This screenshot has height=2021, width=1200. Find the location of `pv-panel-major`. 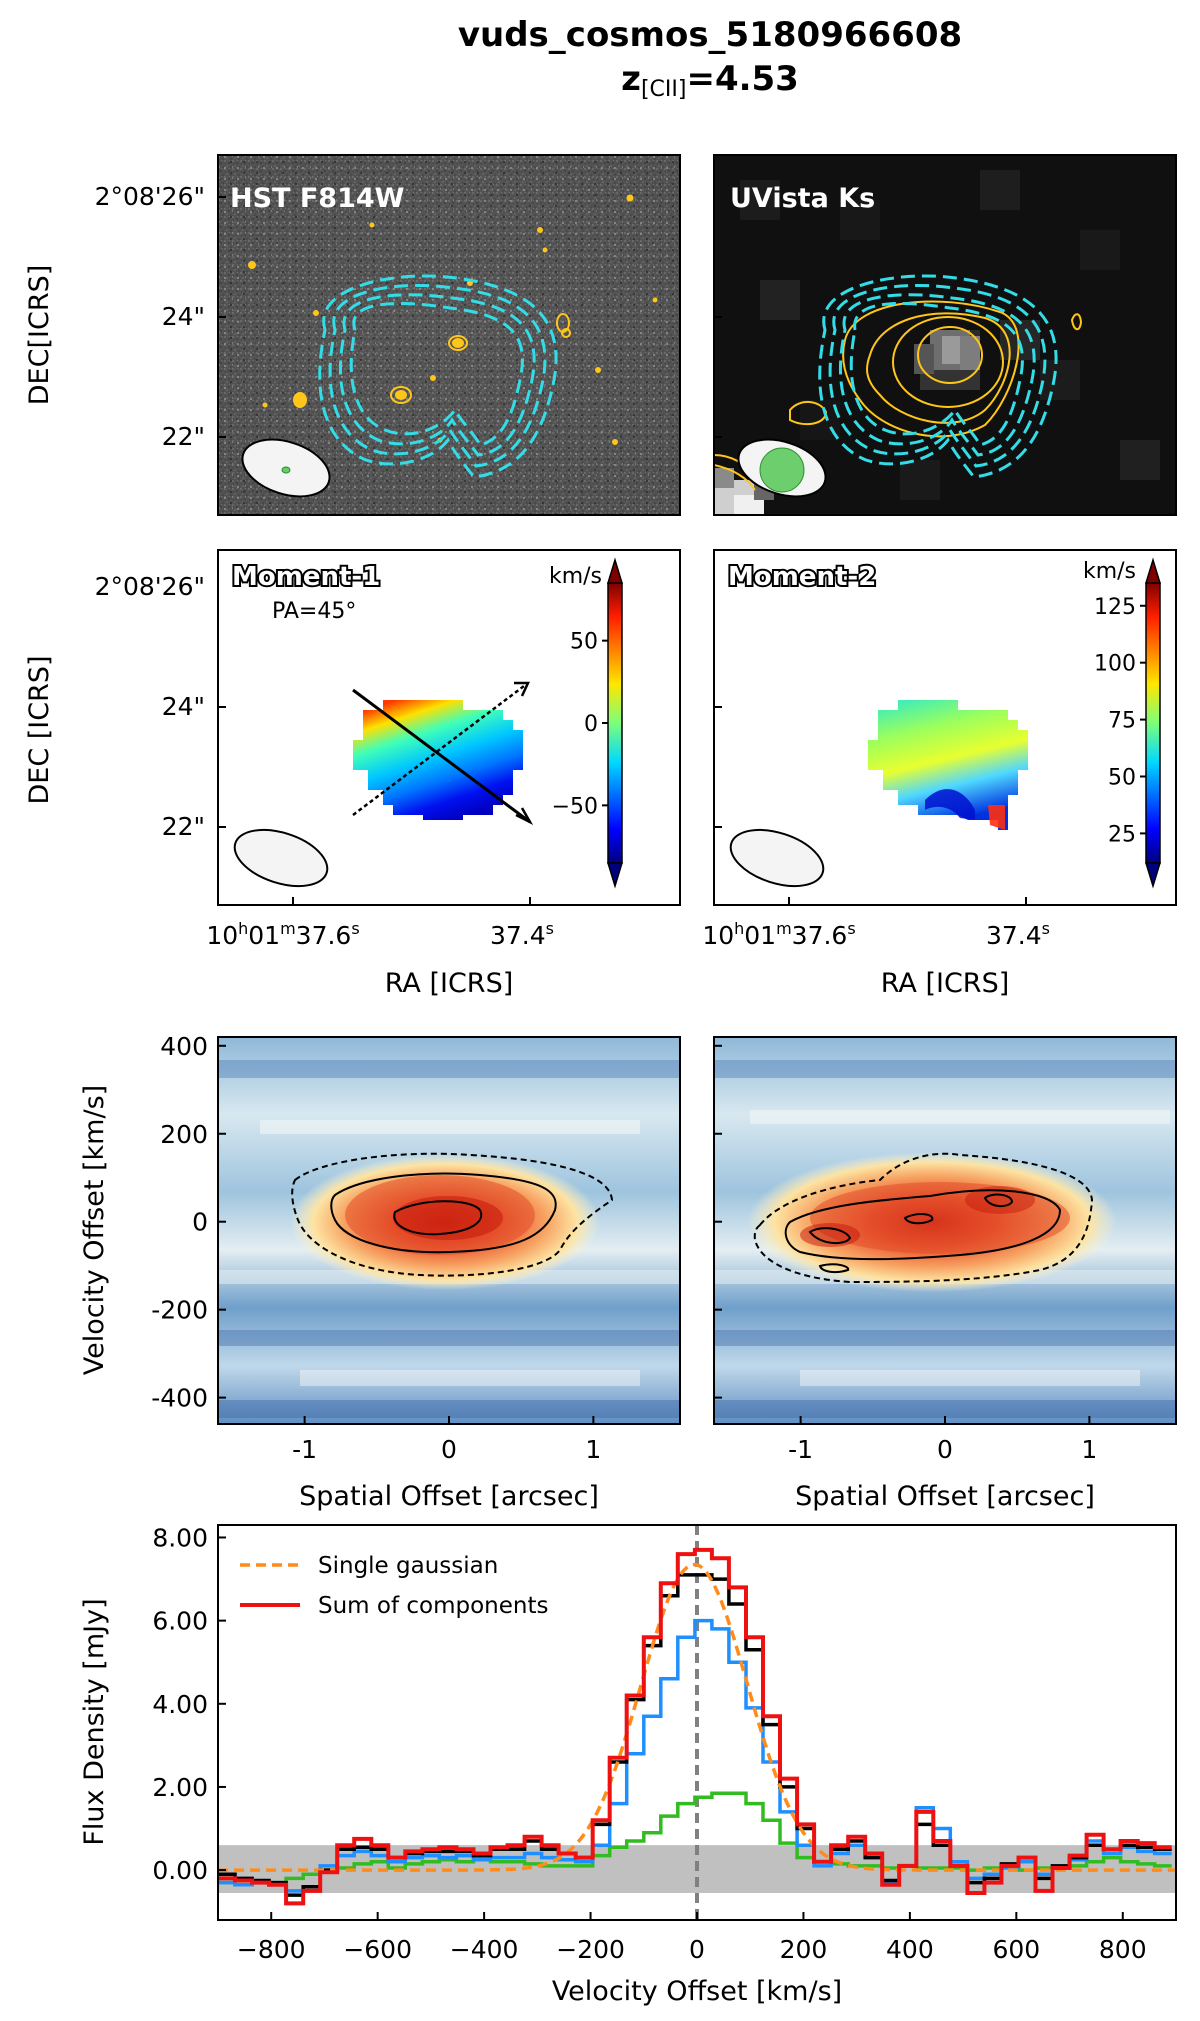

pv-panel-major is located at coordinates (449, 1230).